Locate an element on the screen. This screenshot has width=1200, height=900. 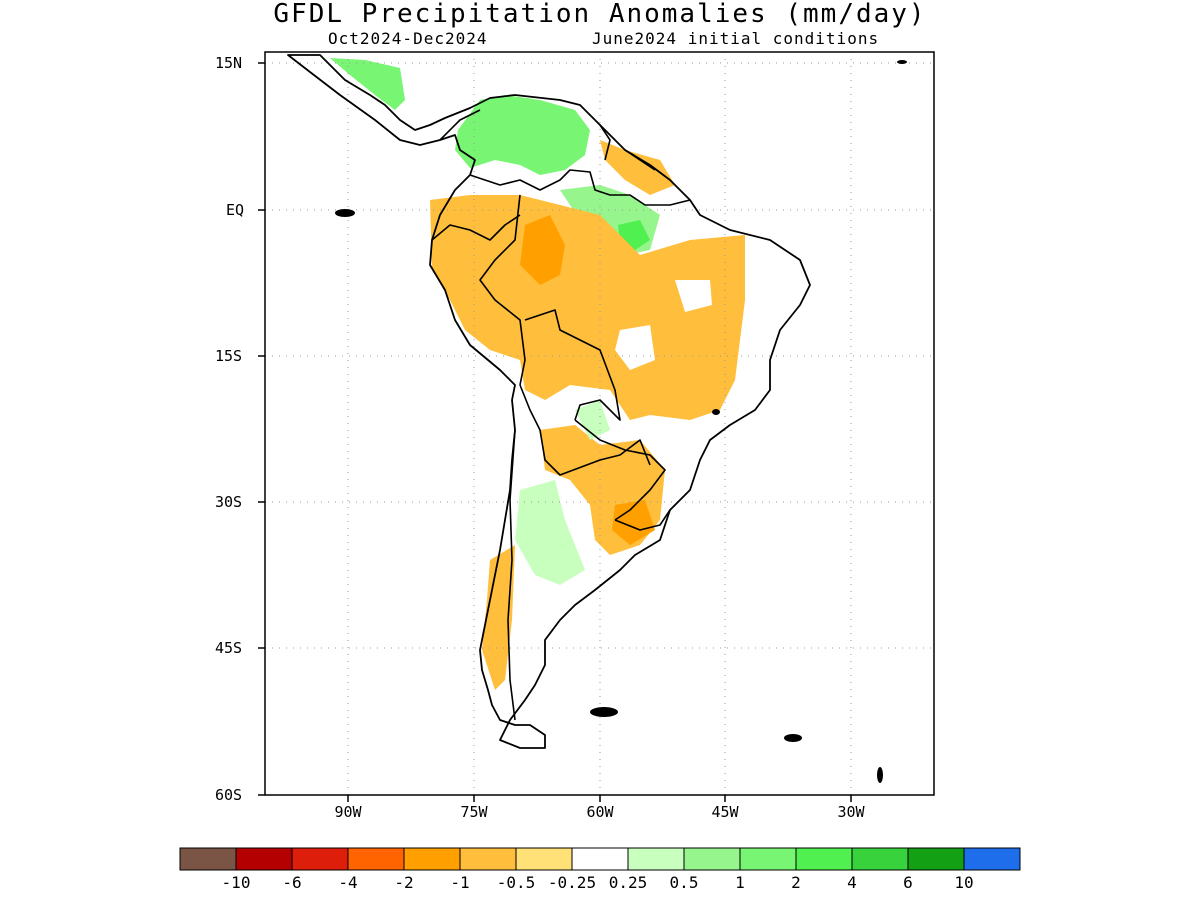
country-borders is located at coordinates (561, 415).